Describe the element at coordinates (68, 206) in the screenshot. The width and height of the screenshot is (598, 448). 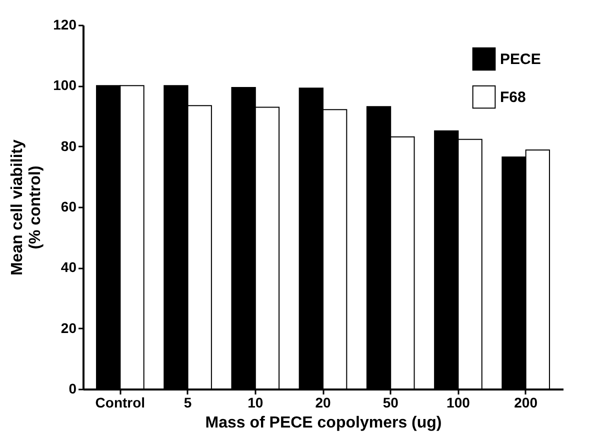
I see `y-tick-label: 60` at that location.